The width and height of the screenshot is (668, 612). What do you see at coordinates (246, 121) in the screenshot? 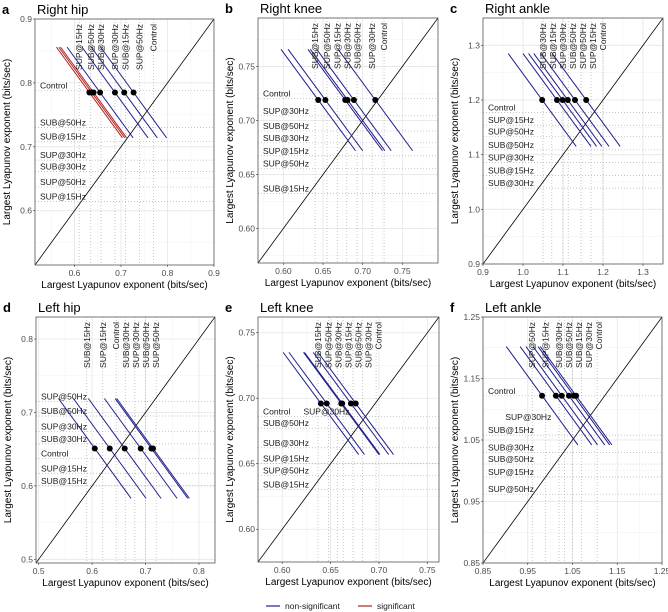
I see `y-tick-label: 0.70` at bounding box center [246, 121].